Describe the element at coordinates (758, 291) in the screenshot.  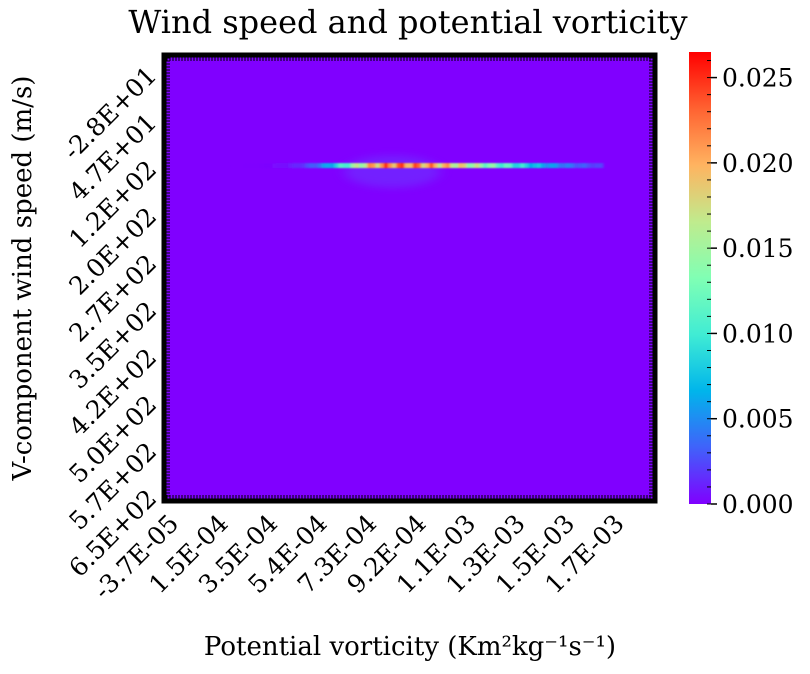
I see `colorbar-tick-labels: 0.000 0.005 0.010 0.015 0.020 0.025` at that location.